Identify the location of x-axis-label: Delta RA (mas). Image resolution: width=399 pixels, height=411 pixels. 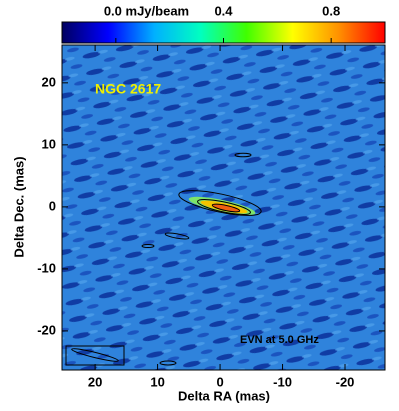
(224, 395).